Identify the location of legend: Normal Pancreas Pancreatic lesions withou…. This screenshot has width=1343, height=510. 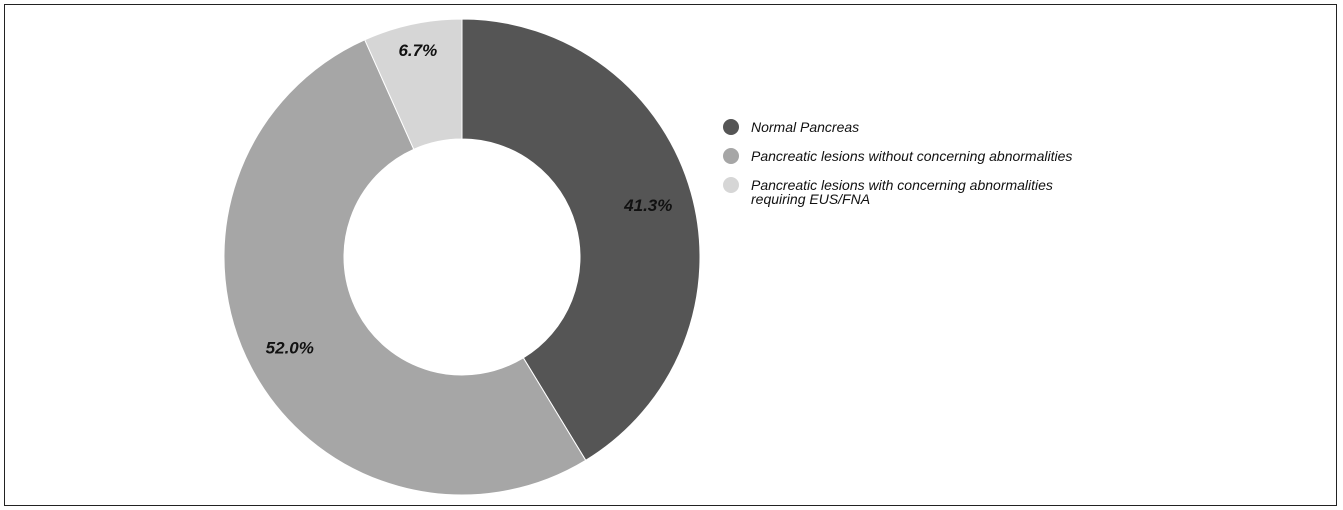
(897, 163).